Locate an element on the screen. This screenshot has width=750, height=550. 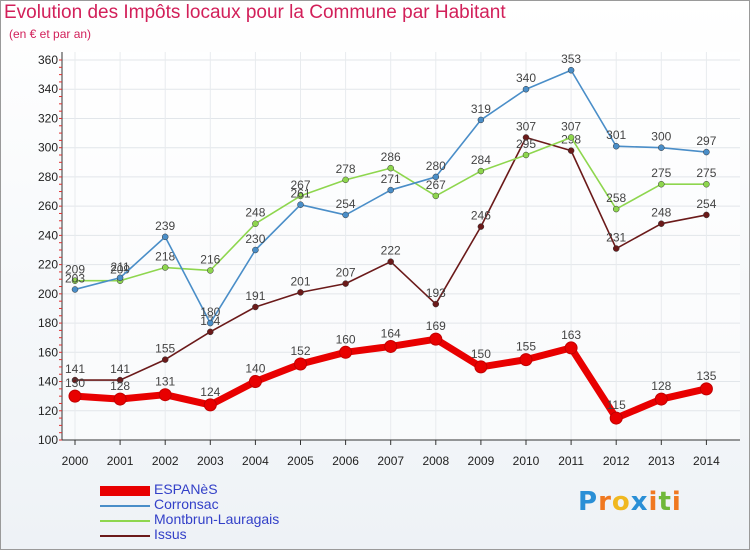
data-label: 140 is located at coordinates (255, 369).